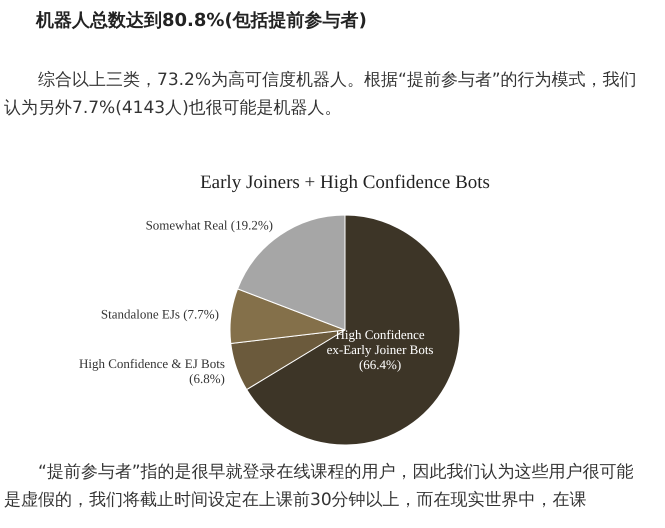 The image size is (665, 528). What do you see at coordinates (319, 486) in the screenshot?
I see `text: “提前参与者”指的是很早就登录在线课程的用户，因此我们认为这些用户很可能是虚假的，我们将截止时间设定在上课前30分钟以上，而在现实世界中，在课` at bounding box center [319, 486].